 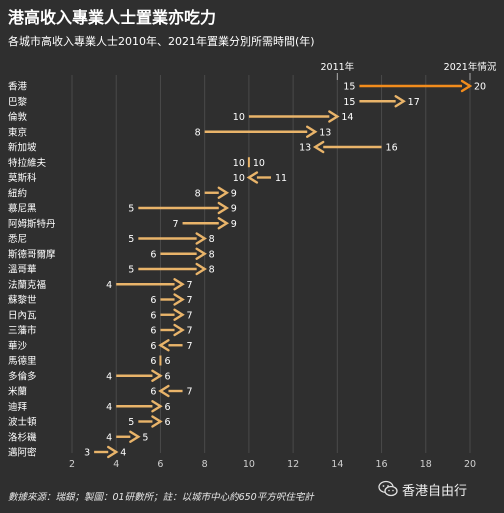 What do you see at coordinates (239, 117) in the screenshot?
I see `start-value-label: 10` at bounding box center [239, 117].